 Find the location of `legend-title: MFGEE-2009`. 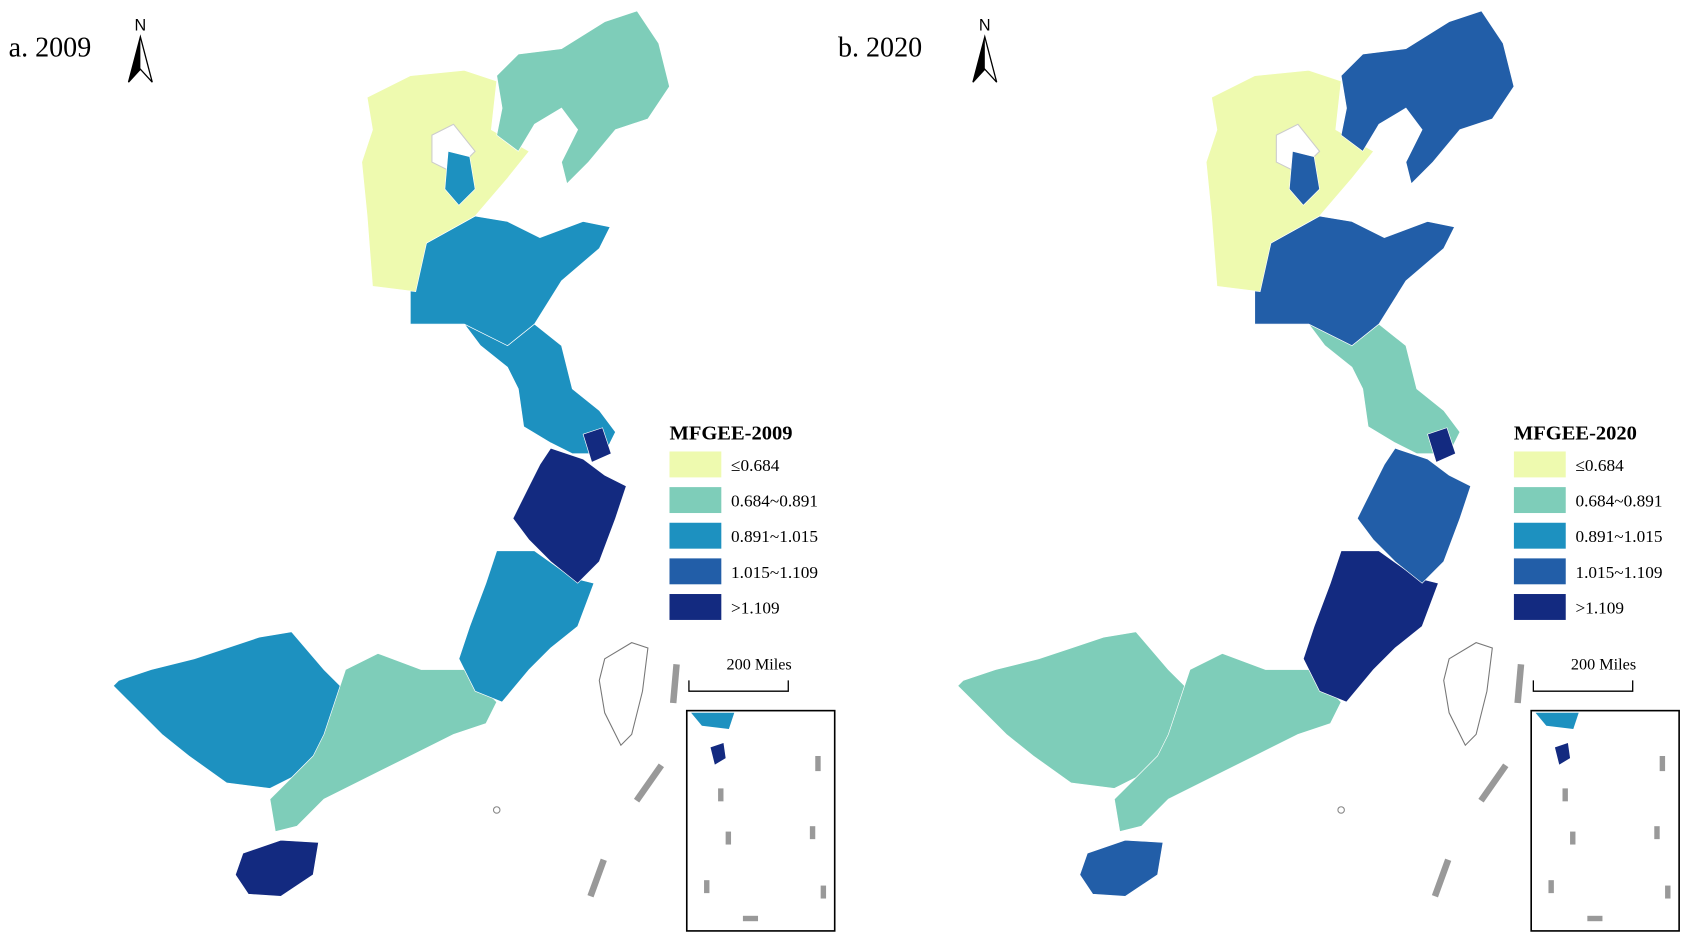

legend-title: MFGEE-2009 is located at coordinates (730, 434).